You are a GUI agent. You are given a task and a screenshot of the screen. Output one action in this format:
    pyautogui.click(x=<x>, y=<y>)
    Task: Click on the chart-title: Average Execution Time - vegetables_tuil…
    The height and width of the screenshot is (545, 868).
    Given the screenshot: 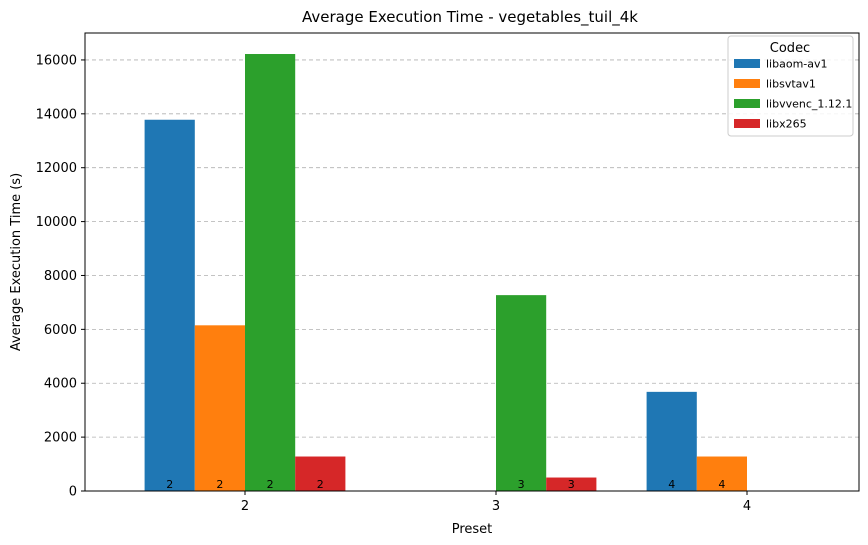 What is the action you would take?
    pyautogui.click(x=470, y=17)
    